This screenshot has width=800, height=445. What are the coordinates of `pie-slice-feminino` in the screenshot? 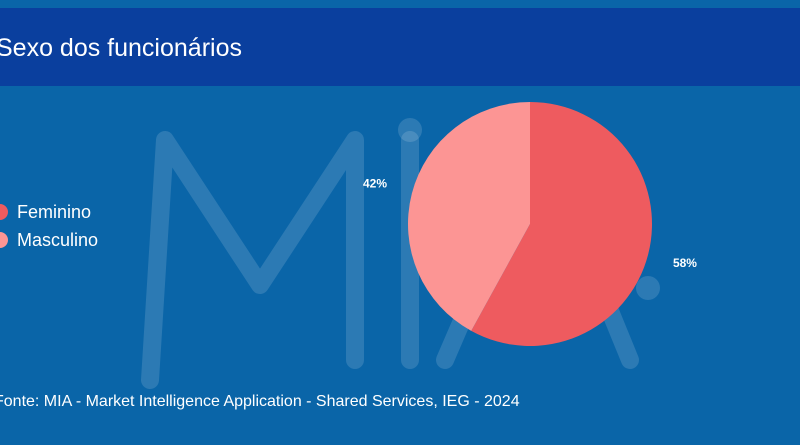 It's located at (561, 224).